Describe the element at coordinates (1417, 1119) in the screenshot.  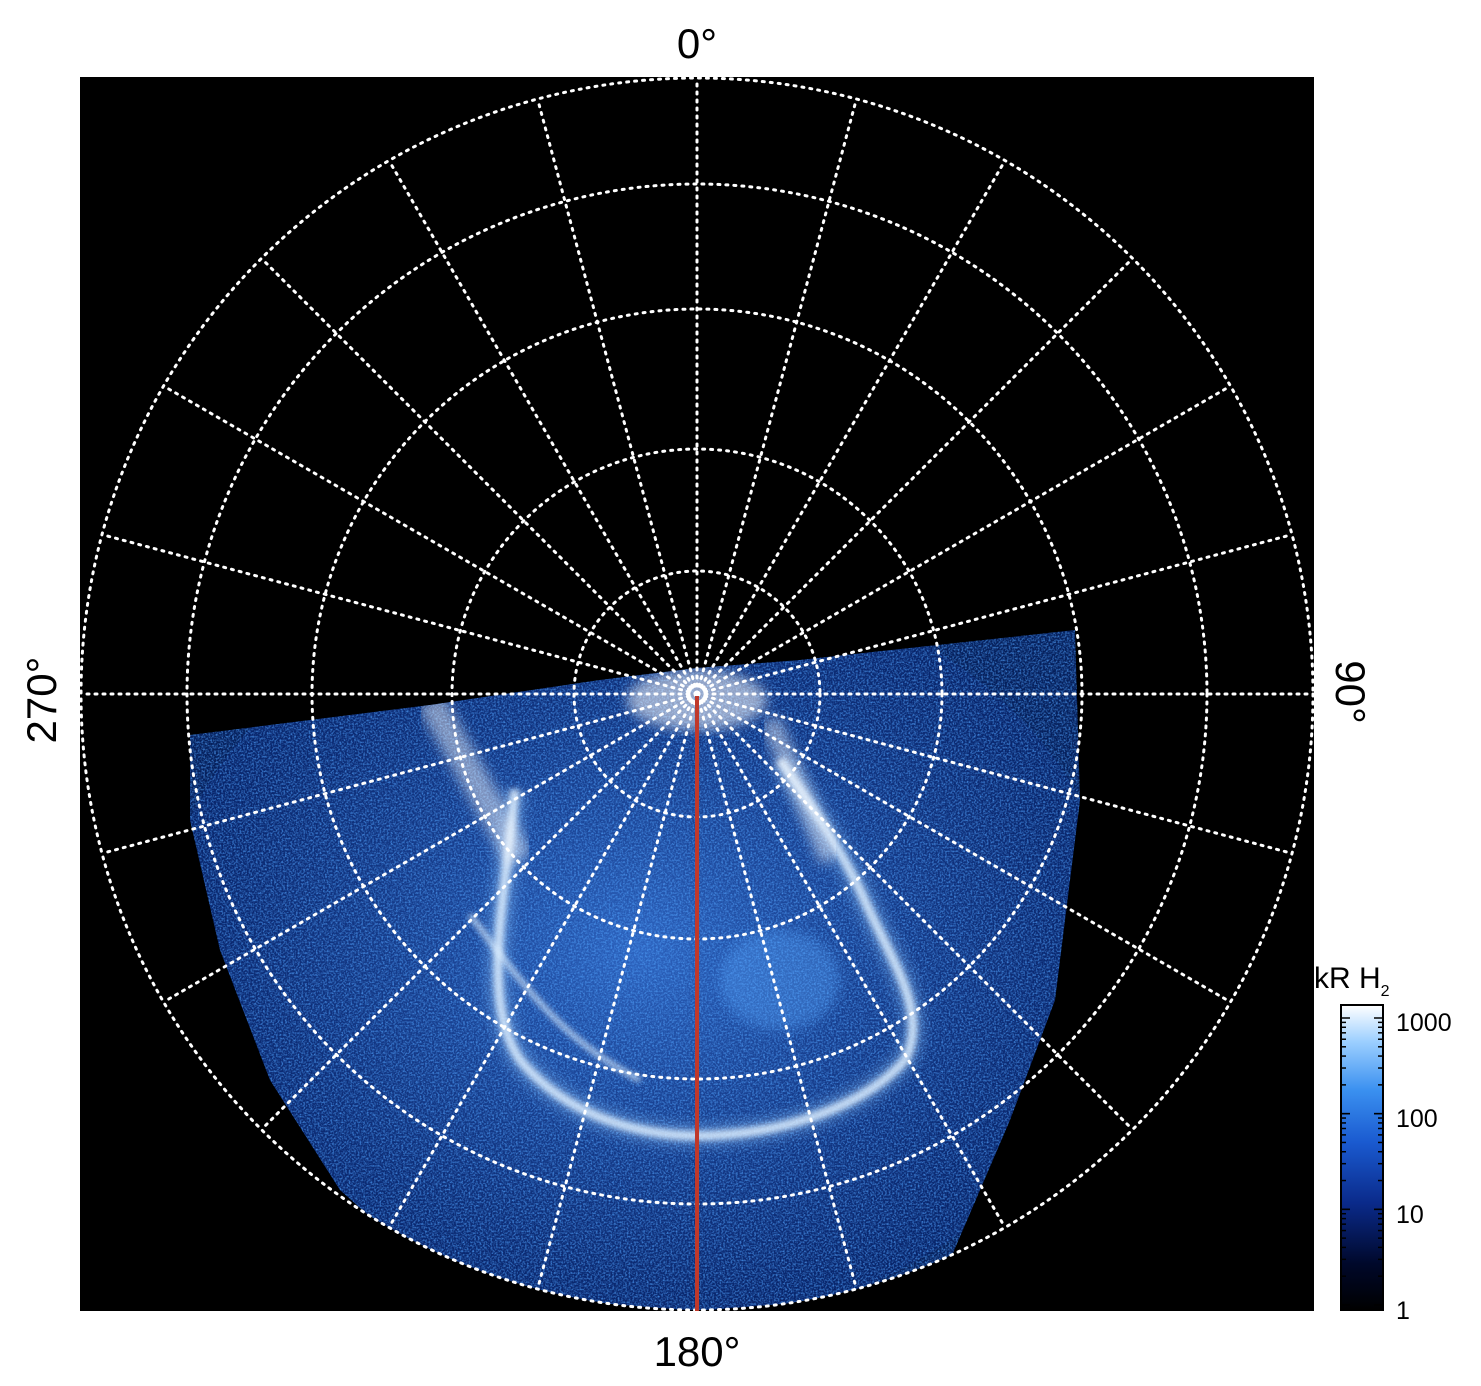
I see `colorbar-tick-100: 100` at that location.